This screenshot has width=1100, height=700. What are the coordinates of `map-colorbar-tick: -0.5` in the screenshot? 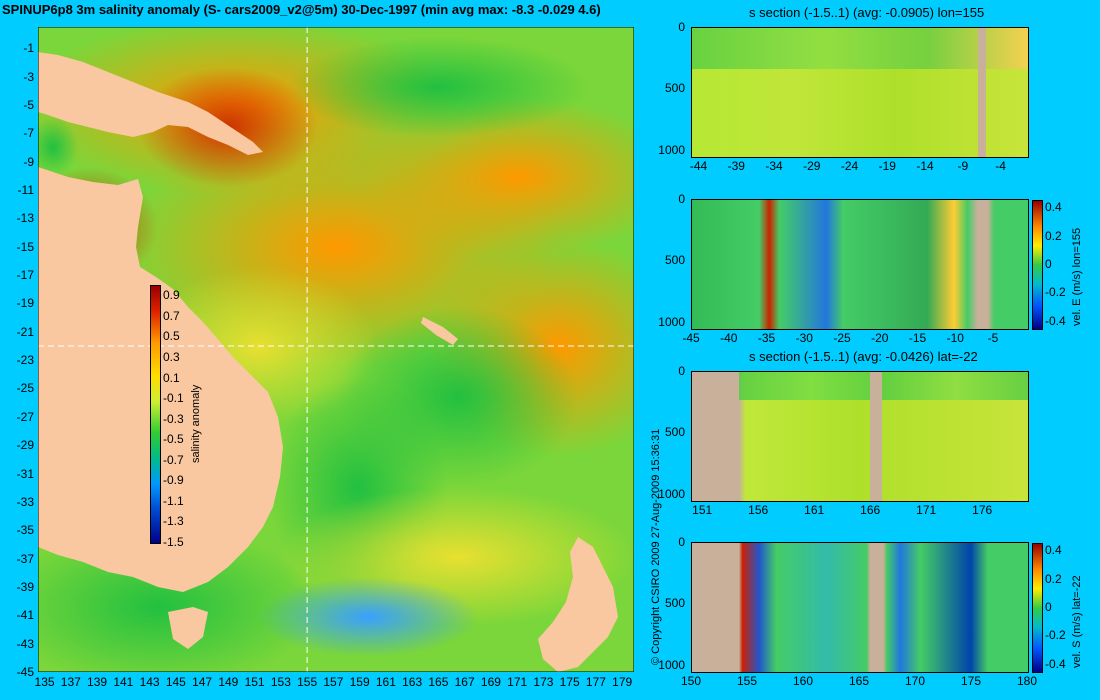 It's located at (173, 439).